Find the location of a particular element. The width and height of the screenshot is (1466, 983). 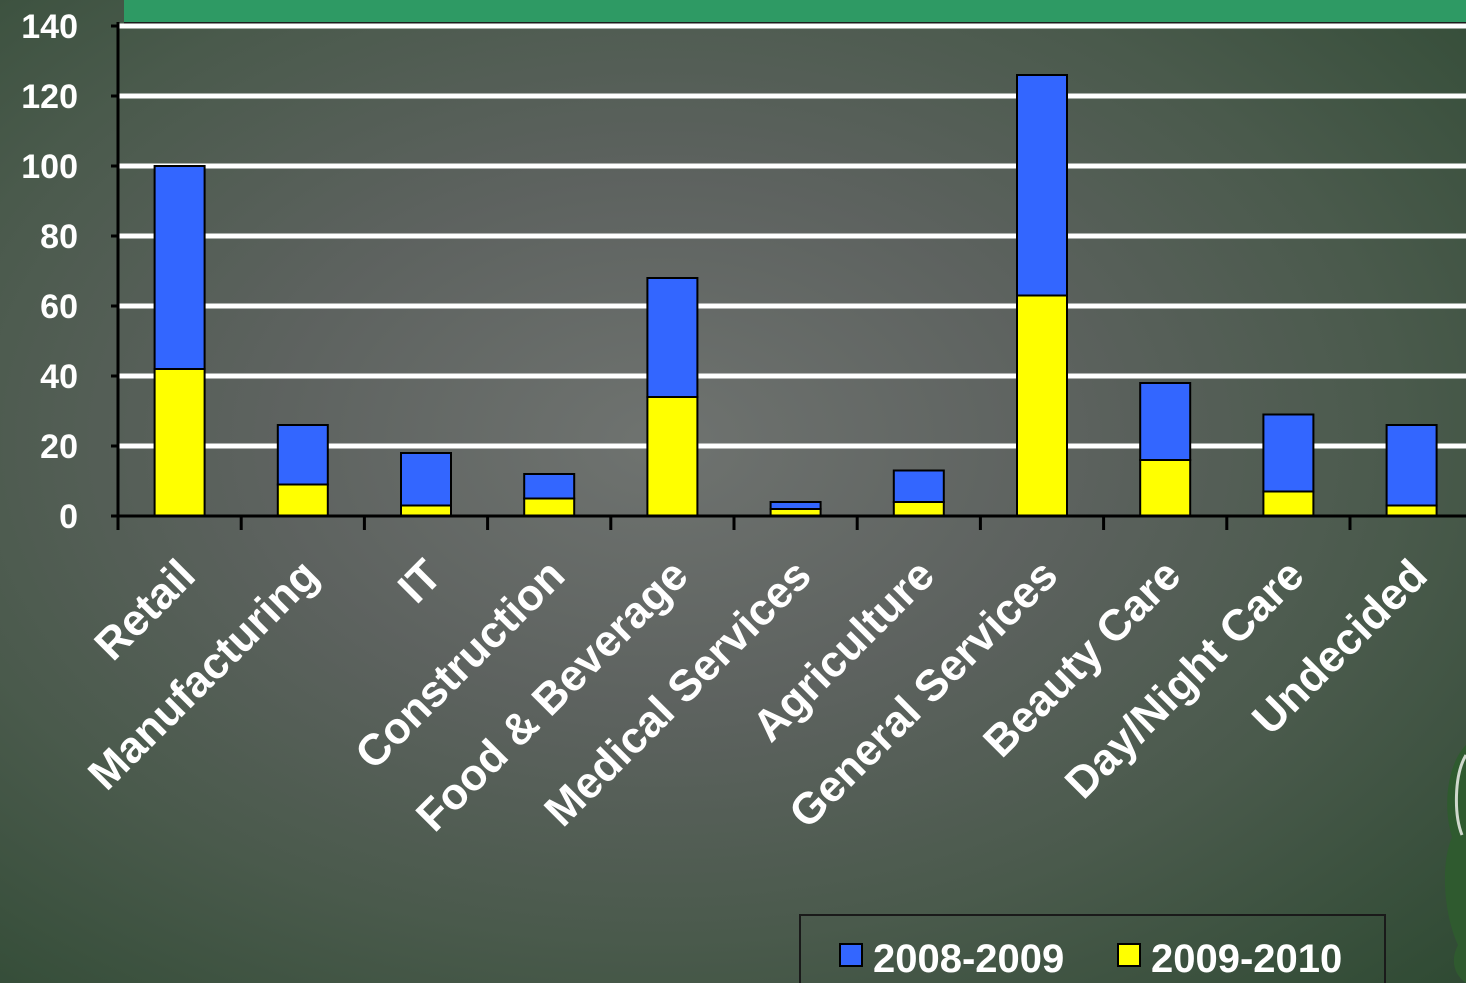

legend-label: 2009-2010 is located at coordinates (1246, 959).